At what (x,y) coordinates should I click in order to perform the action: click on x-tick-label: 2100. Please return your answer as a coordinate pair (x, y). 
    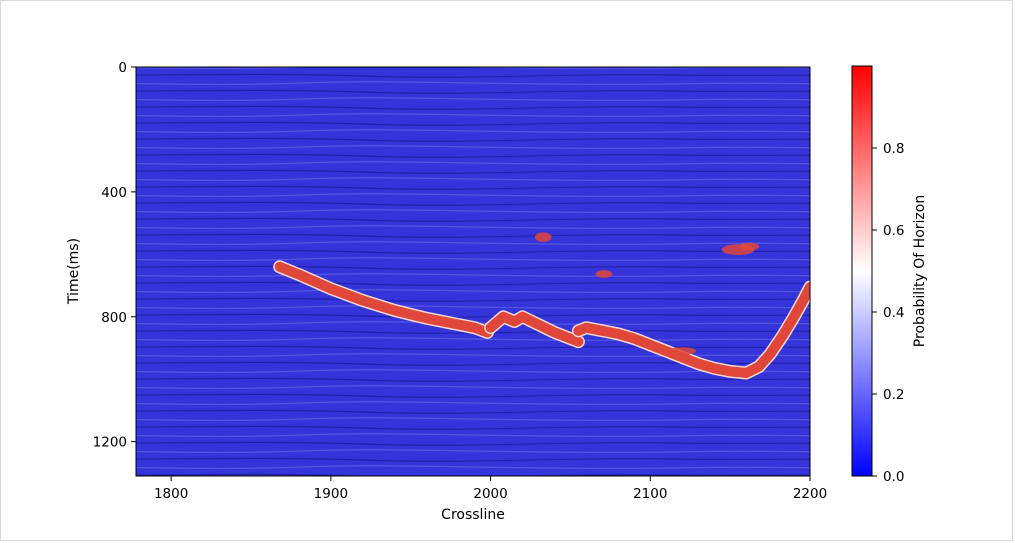
    Looking at the image, I should click on (650, 494).